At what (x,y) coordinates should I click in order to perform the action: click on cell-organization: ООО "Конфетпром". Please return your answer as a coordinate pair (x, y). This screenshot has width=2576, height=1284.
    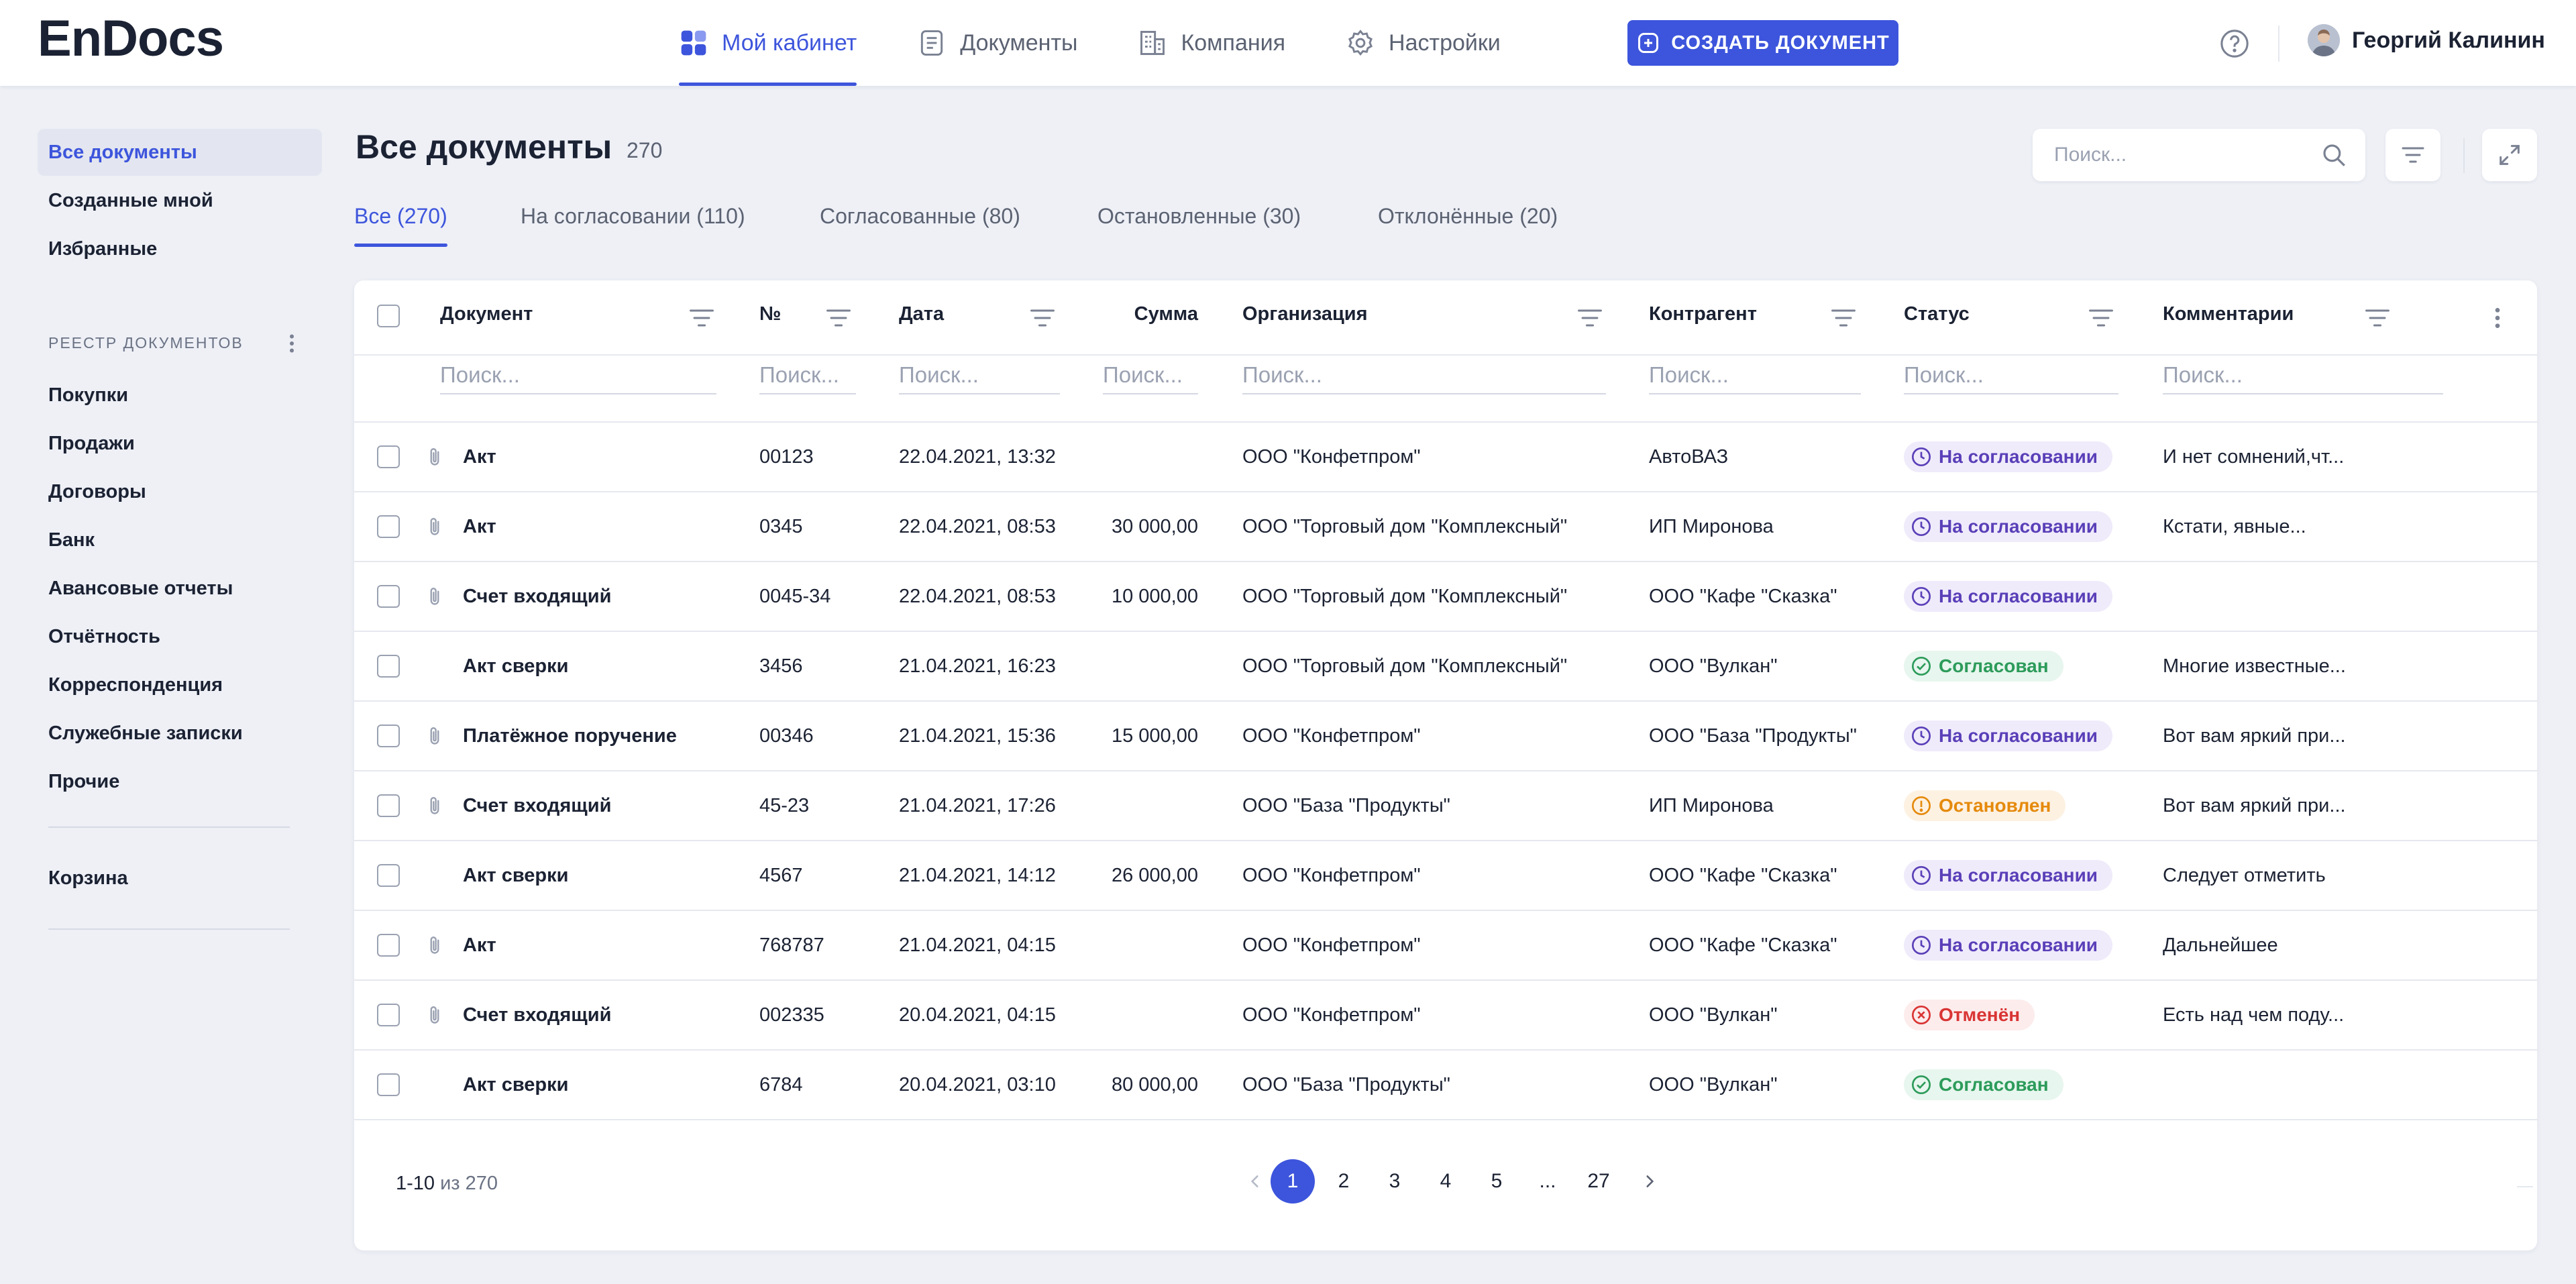
    Looking at the image, I should click on (1331, 945).